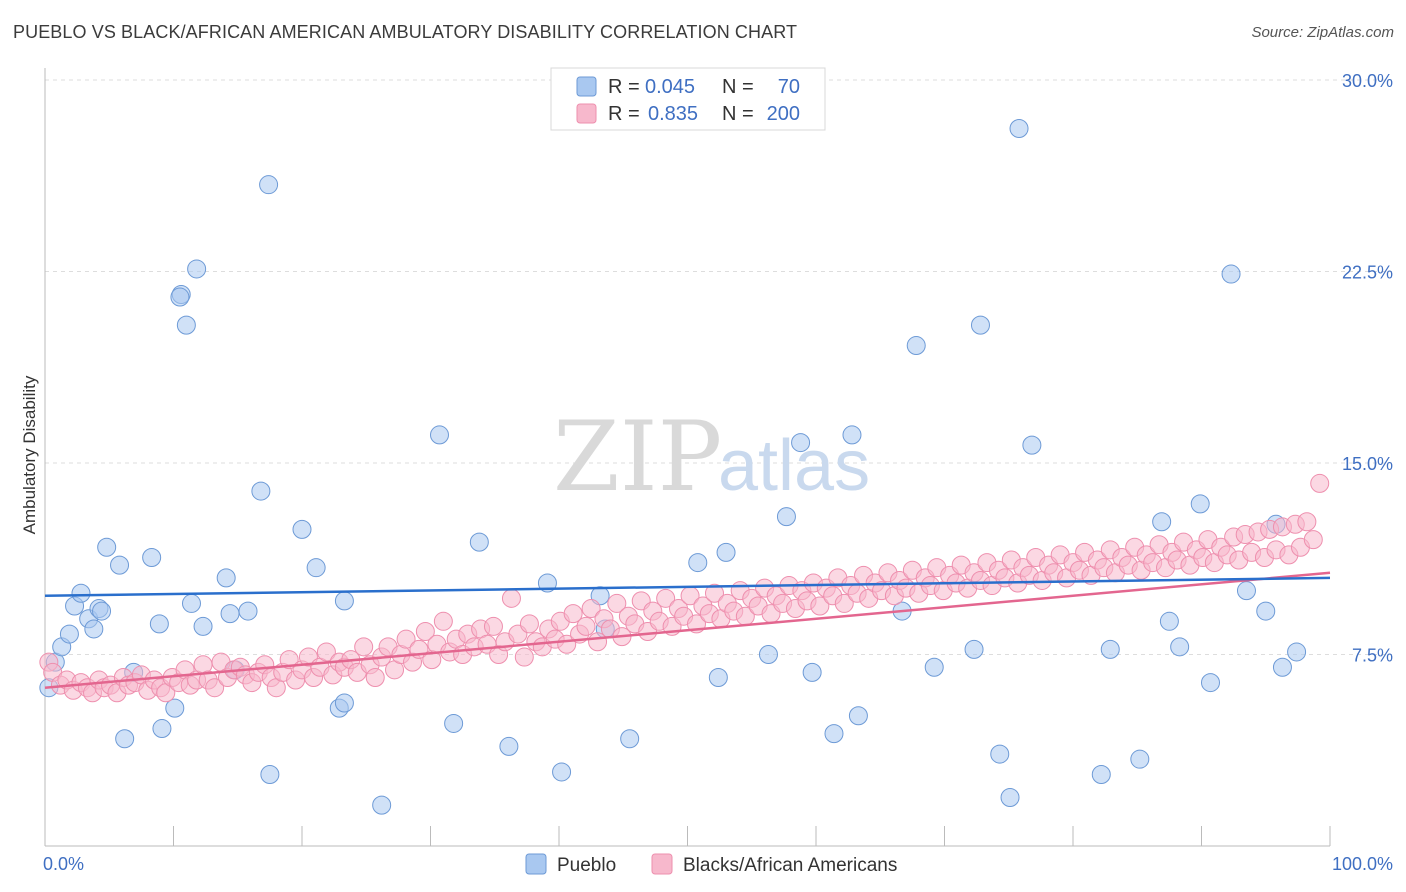  Describe the element at coordinates (1367, 464) in the screenshot. I see `y-tick-label: 15.0%` at that location.